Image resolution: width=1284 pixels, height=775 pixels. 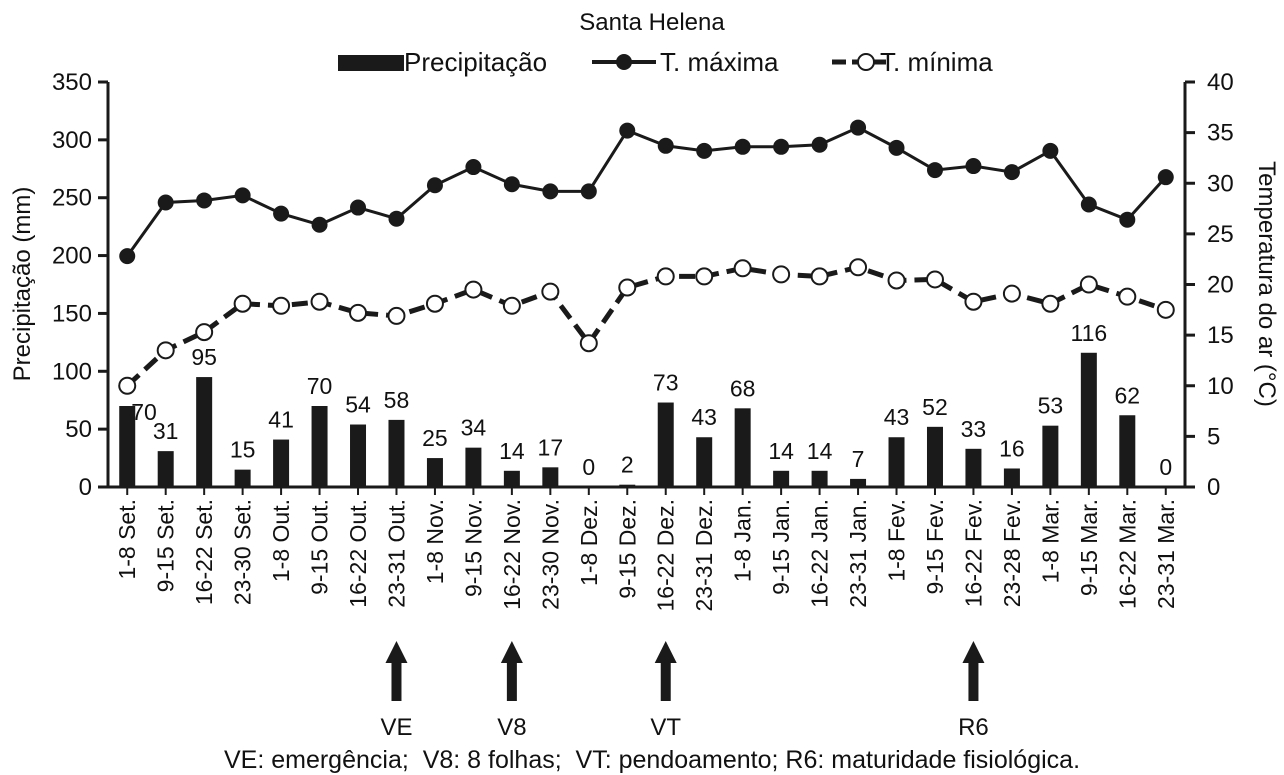 I want to click on x-tick-label: 23-30 Set., so click(x=243, y=552).